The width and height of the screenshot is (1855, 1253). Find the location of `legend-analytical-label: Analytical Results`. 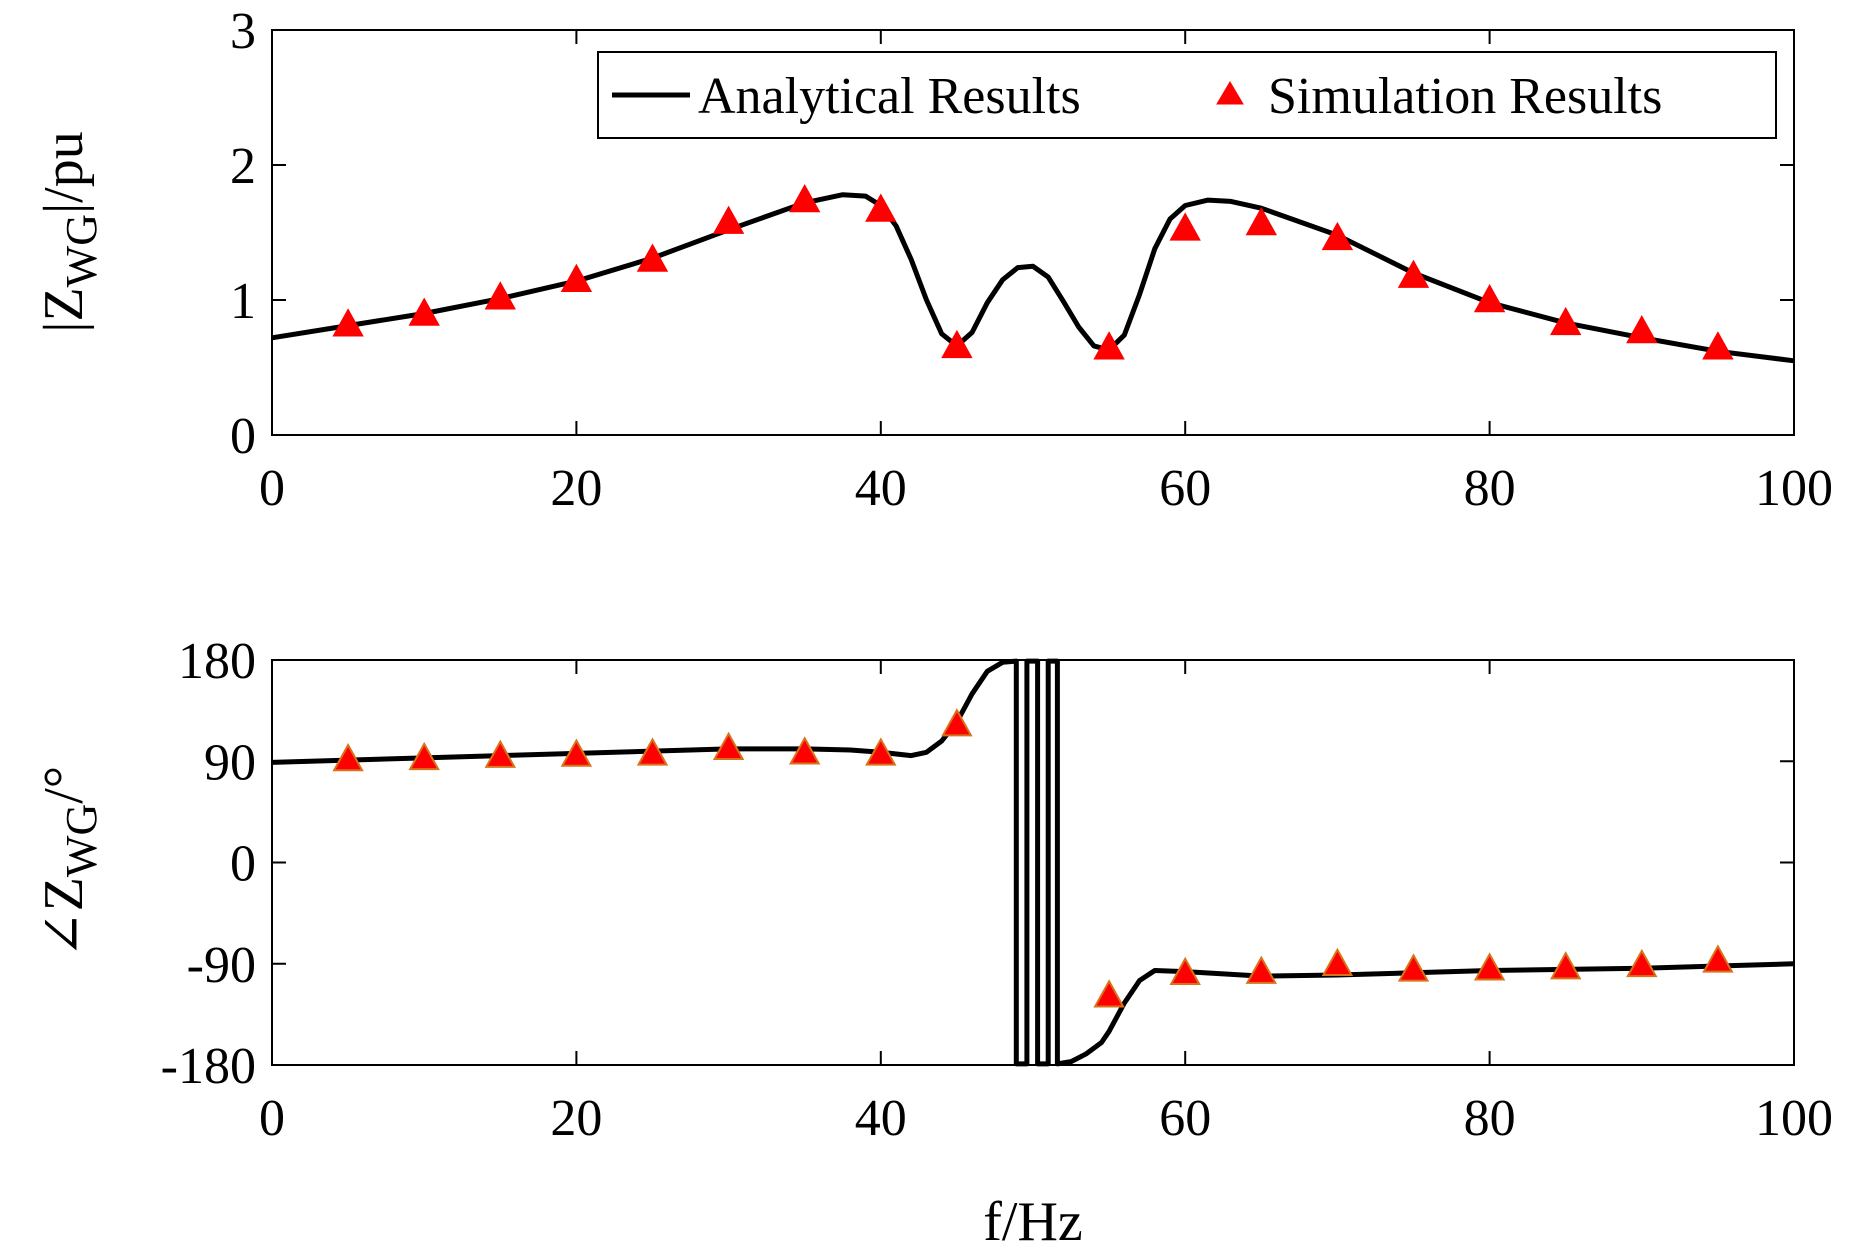

legend-analytical-label: Analytical Results is located at coordinates (889, 96).